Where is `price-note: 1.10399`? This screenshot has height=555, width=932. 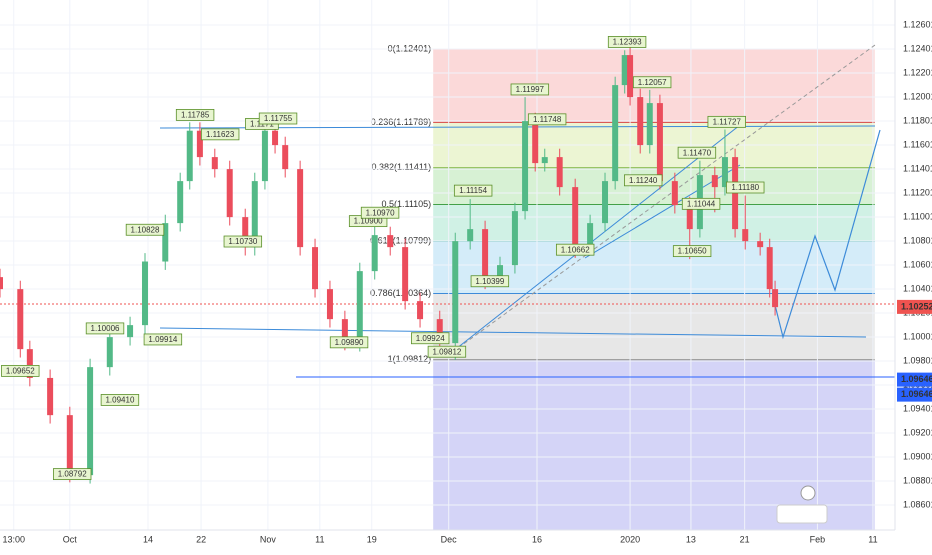
price-note: 1.10399 is located at coordinates (489, 281).